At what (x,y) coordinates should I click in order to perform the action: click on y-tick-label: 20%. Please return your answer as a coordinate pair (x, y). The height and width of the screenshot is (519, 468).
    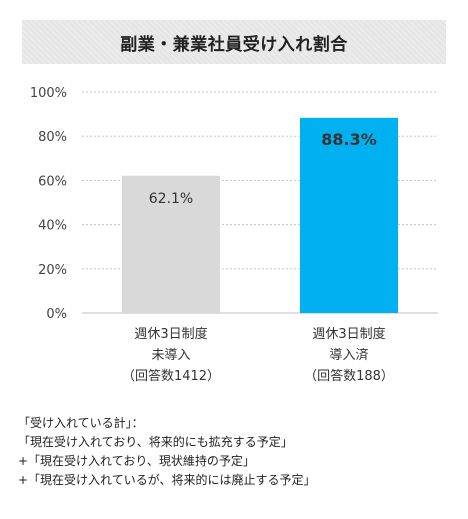
    Looking at the image, I should click on (52, 270).